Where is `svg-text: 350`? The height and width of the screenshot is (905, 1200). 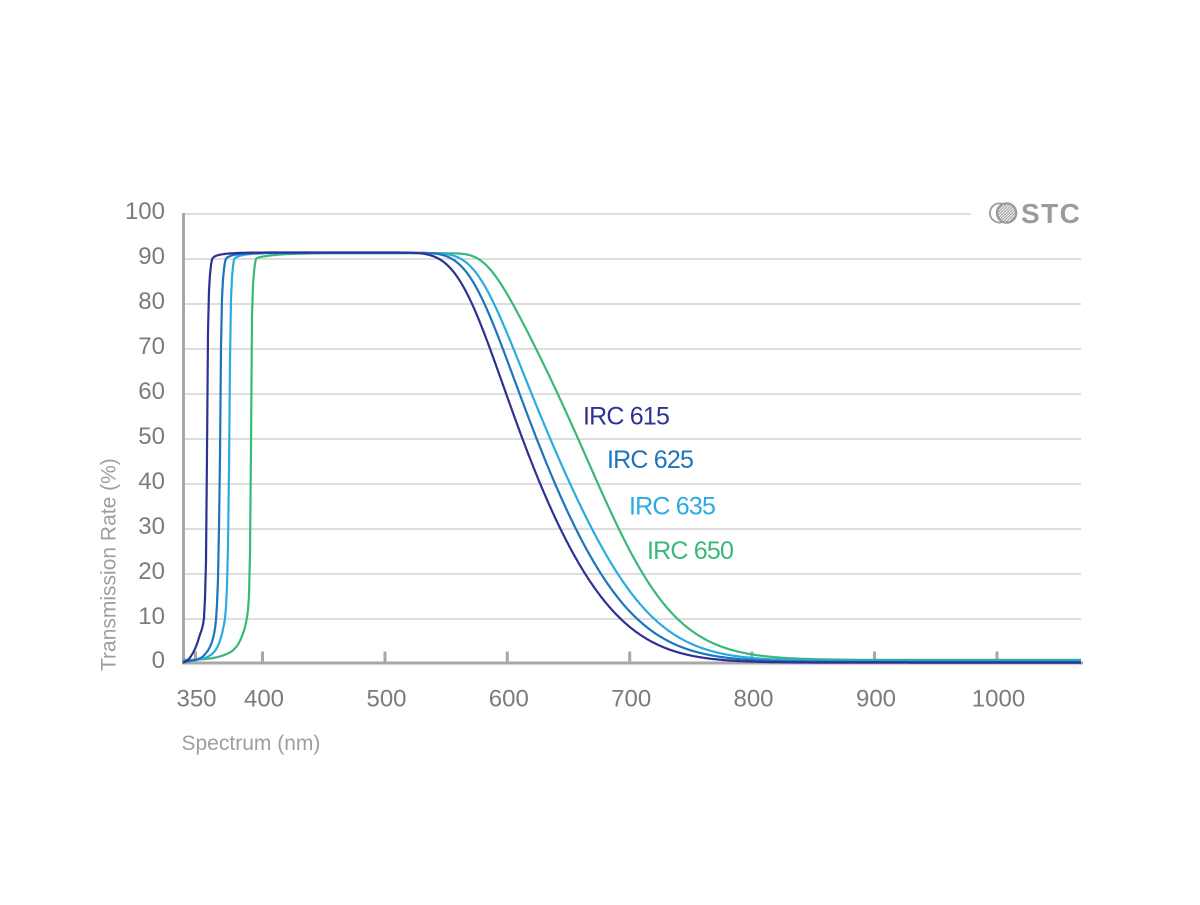
svg-text: 350 is located at coordinates (196, 699).